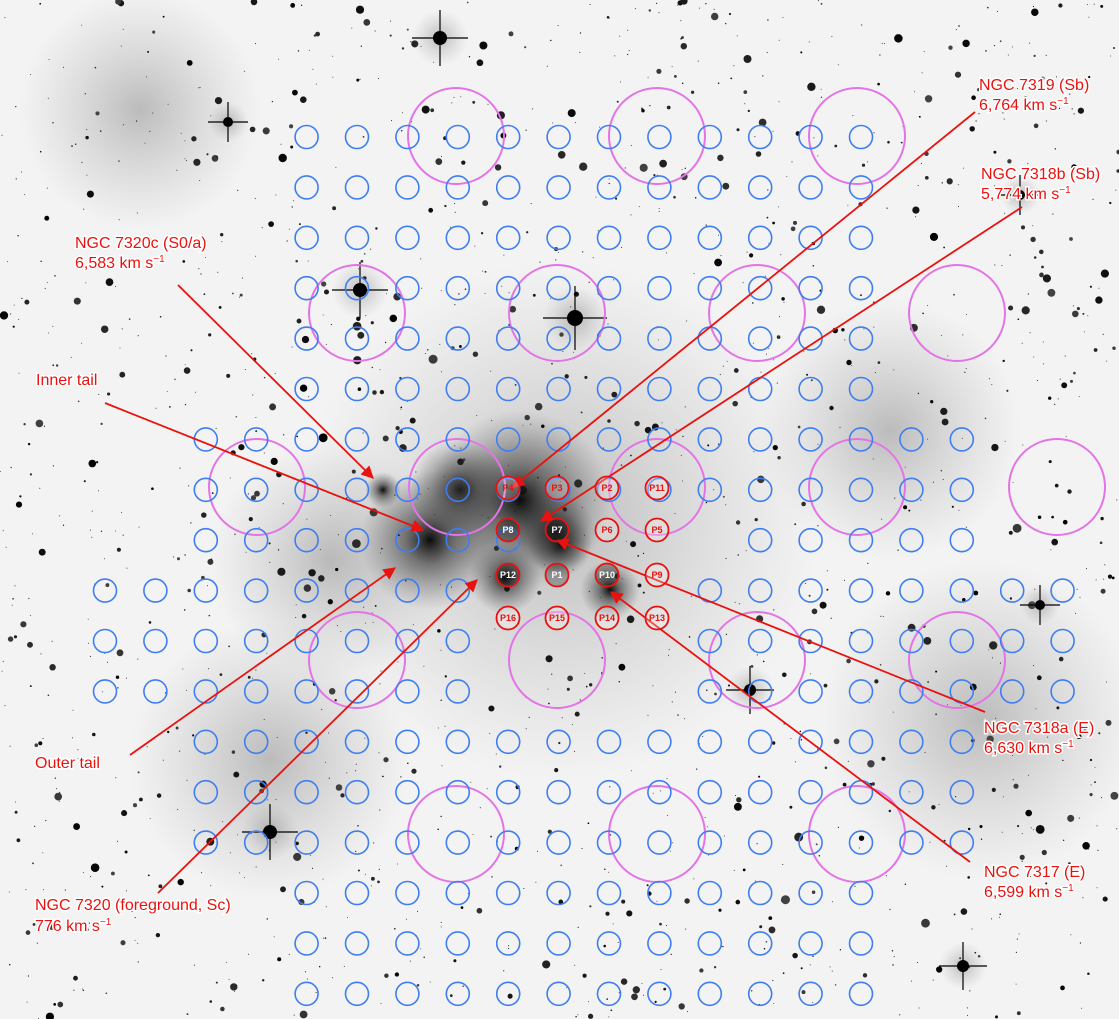 This screenshot has height=1019, width=1119. Describe the element at coordinates (657, 136) in the screenshot. I see `large-aperture` at that location.